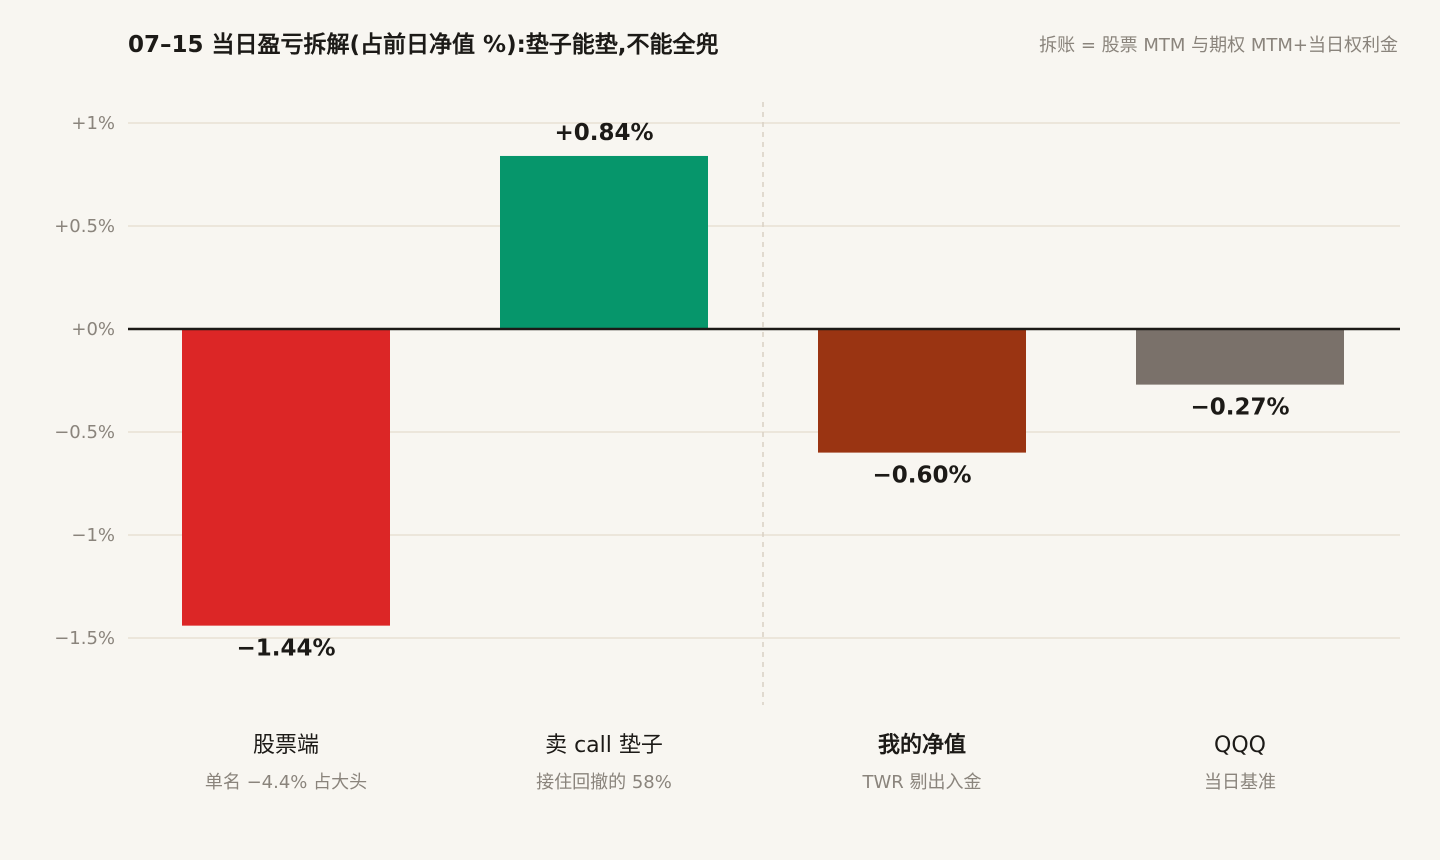 This screenshot has height=860, width=1440. What do you see at coordinates (84, 226) in the screenshot?
I see `y-tick-label: +0.5%` at bounding box center [84, 226].